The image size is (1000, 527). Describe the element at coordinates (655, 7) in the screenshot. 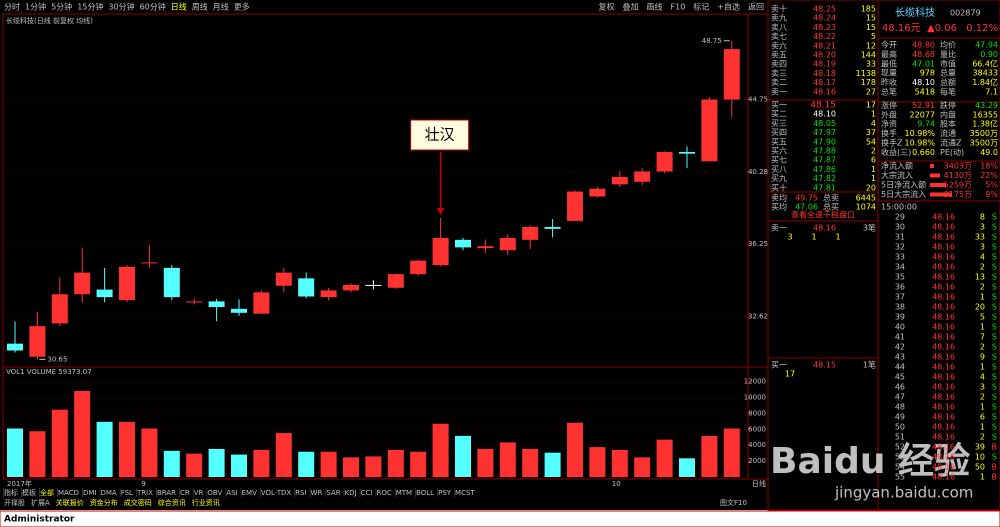

I see `tool-button: 画线` at that location.